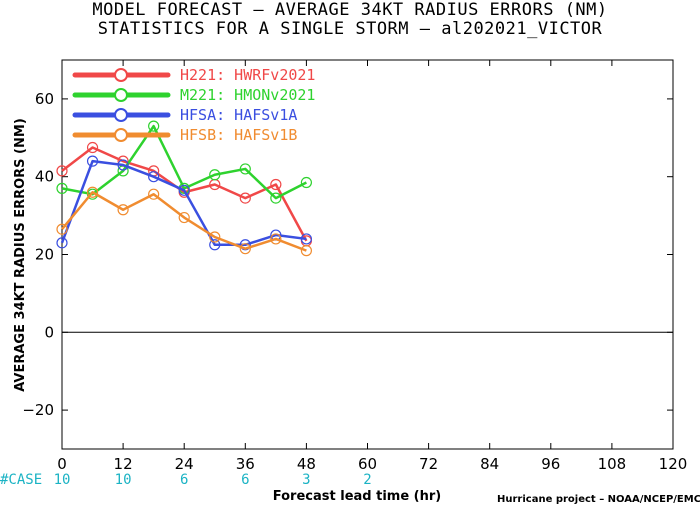 The height and width of the screenshot is (506, 700). Describe the element at coordinates (245, 464) in the screenshot. I see `x-tick-label: 36` at that location.